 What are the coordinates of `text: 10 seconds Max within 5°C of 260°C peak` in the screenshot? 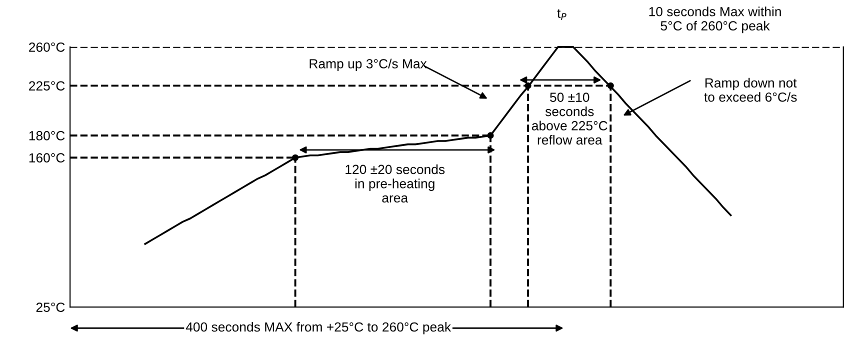 It's located at (715, 20).